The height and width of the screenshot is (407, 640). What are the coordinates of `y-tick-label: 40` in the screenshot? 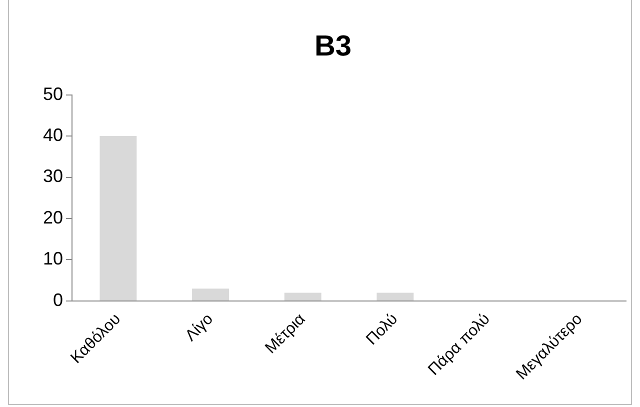 It's located at (53, 135).